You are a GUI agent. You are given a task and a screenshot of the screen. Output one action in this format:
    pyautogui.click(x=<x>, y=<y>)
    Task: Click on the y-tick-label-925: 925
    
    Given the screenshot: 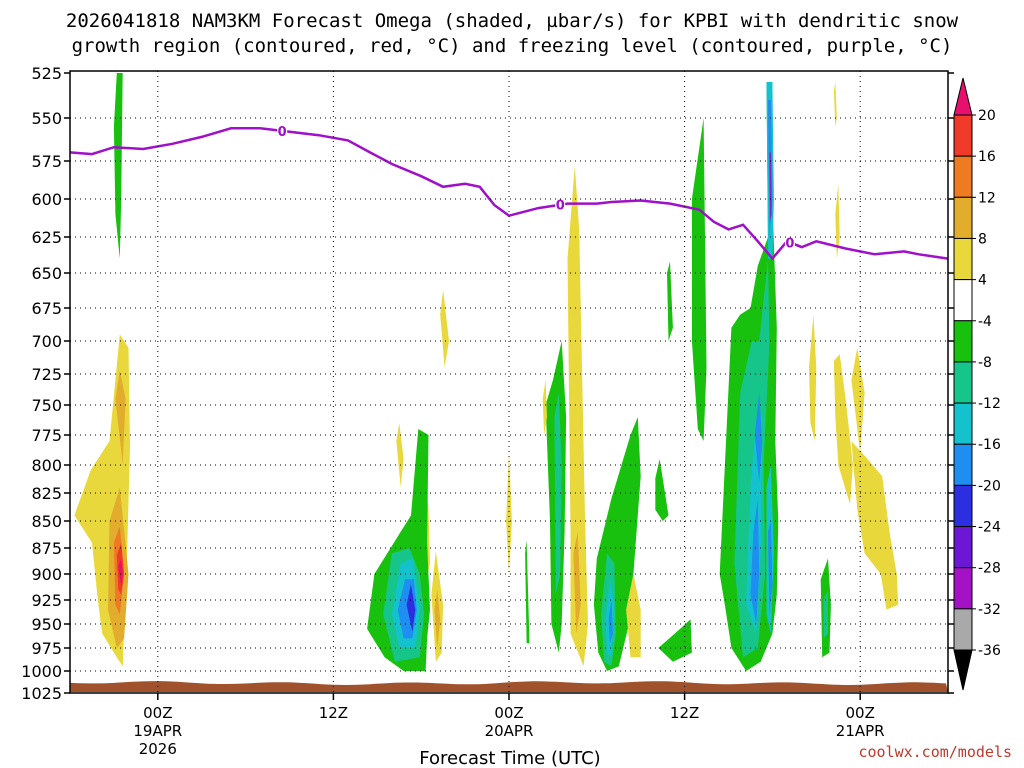 What is the action you would take?
    pyautogui.click(x=46, y=600)
    